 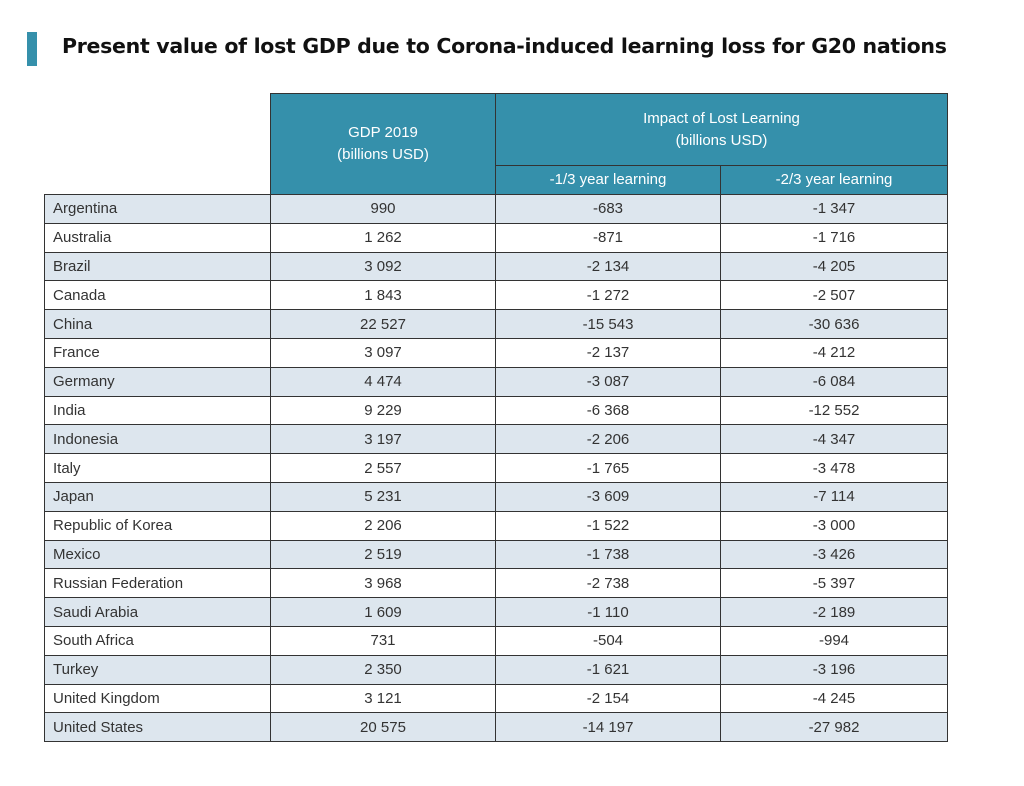 I want to click on loss-two-thirds-cell: -30 636, so click(x=834, y=324).